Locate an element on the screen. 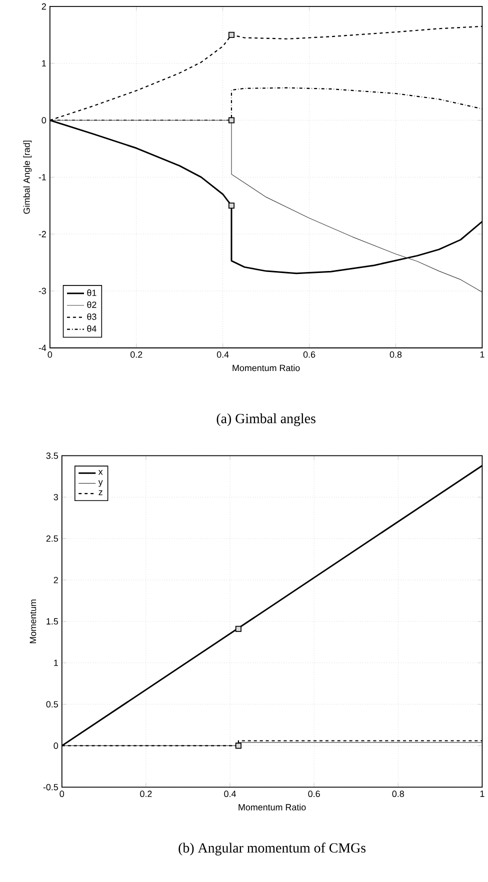 The image size is (488, 882). legend-label: θ2 is located at coordinates (91, 304).